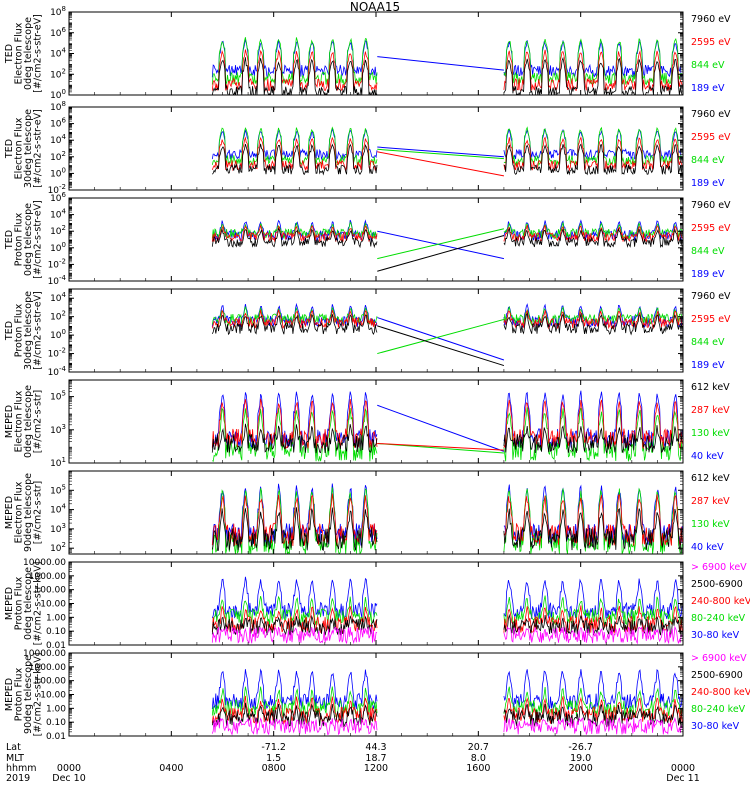 This screenshot has height=800, width=750. I want to click on axis-row-label: MLT, so click(15, 758).